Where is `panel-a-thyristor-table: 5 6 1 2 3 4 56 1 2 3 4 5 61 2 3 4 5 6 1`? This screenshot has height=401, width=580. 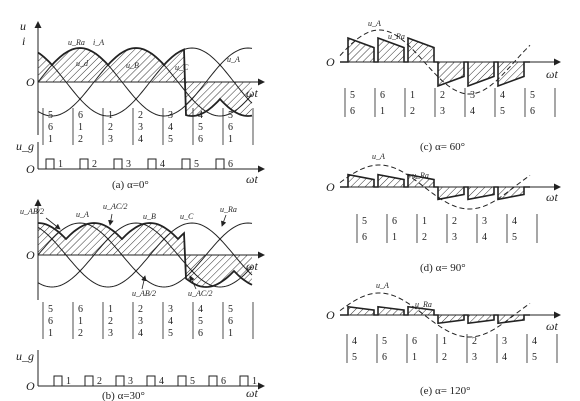
panel-a-thyristor-table: 5 6 1 2 3 4 56 1 2 3 4 5 61 2 3 4 5 6 1 is located at coordinates (148, 126).